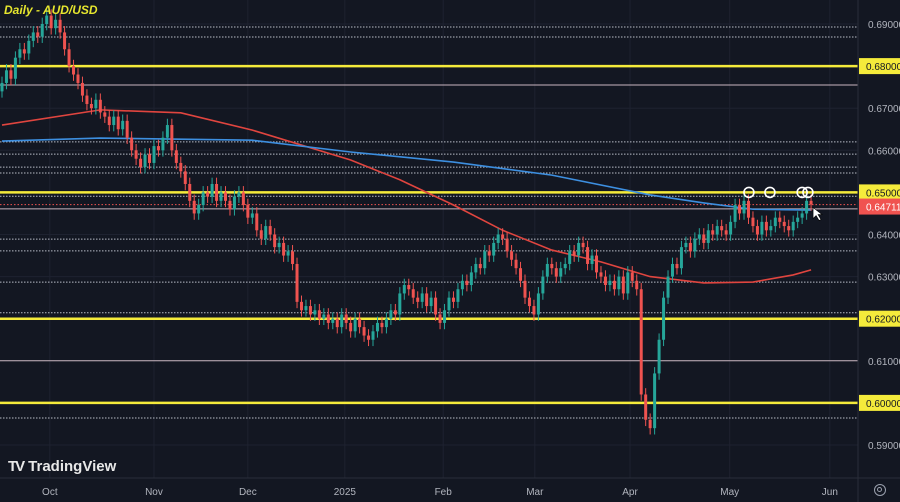 The height and width of the screenshot is (502, 900). Describe the element at coordinates (879, 251) in the screenshot. I see `price-axis` at that location.